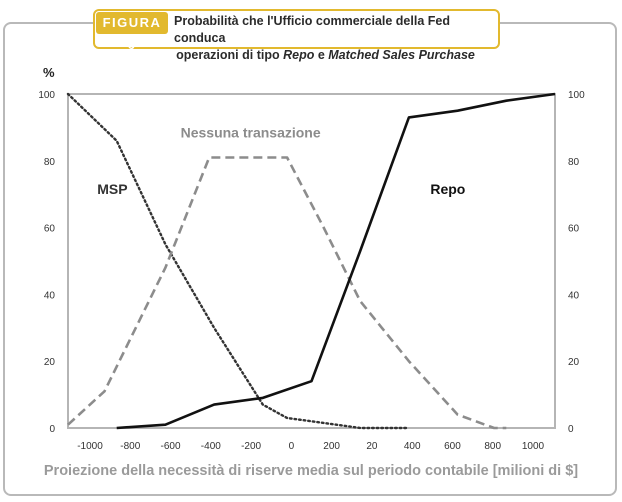  Describe the element at coordinates (574, 229) in the screenshot. I see `y-tick-label-right: 60` at that location.